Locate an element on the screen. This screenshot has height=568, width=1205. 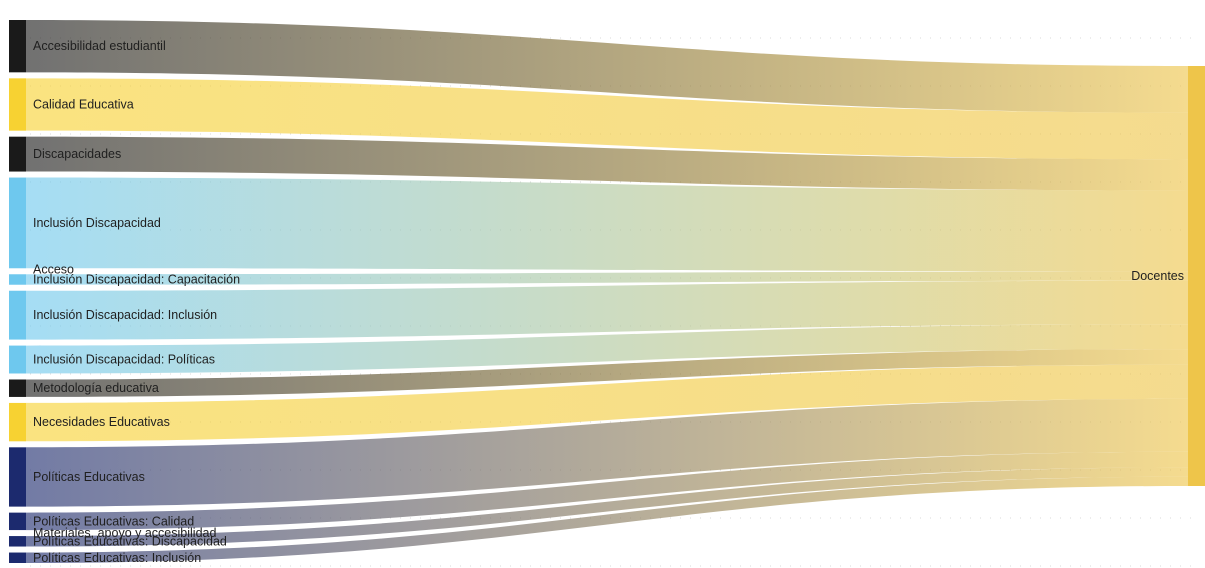
source-node-label: Necesidades Educativas is located at coordinates (101, 422).